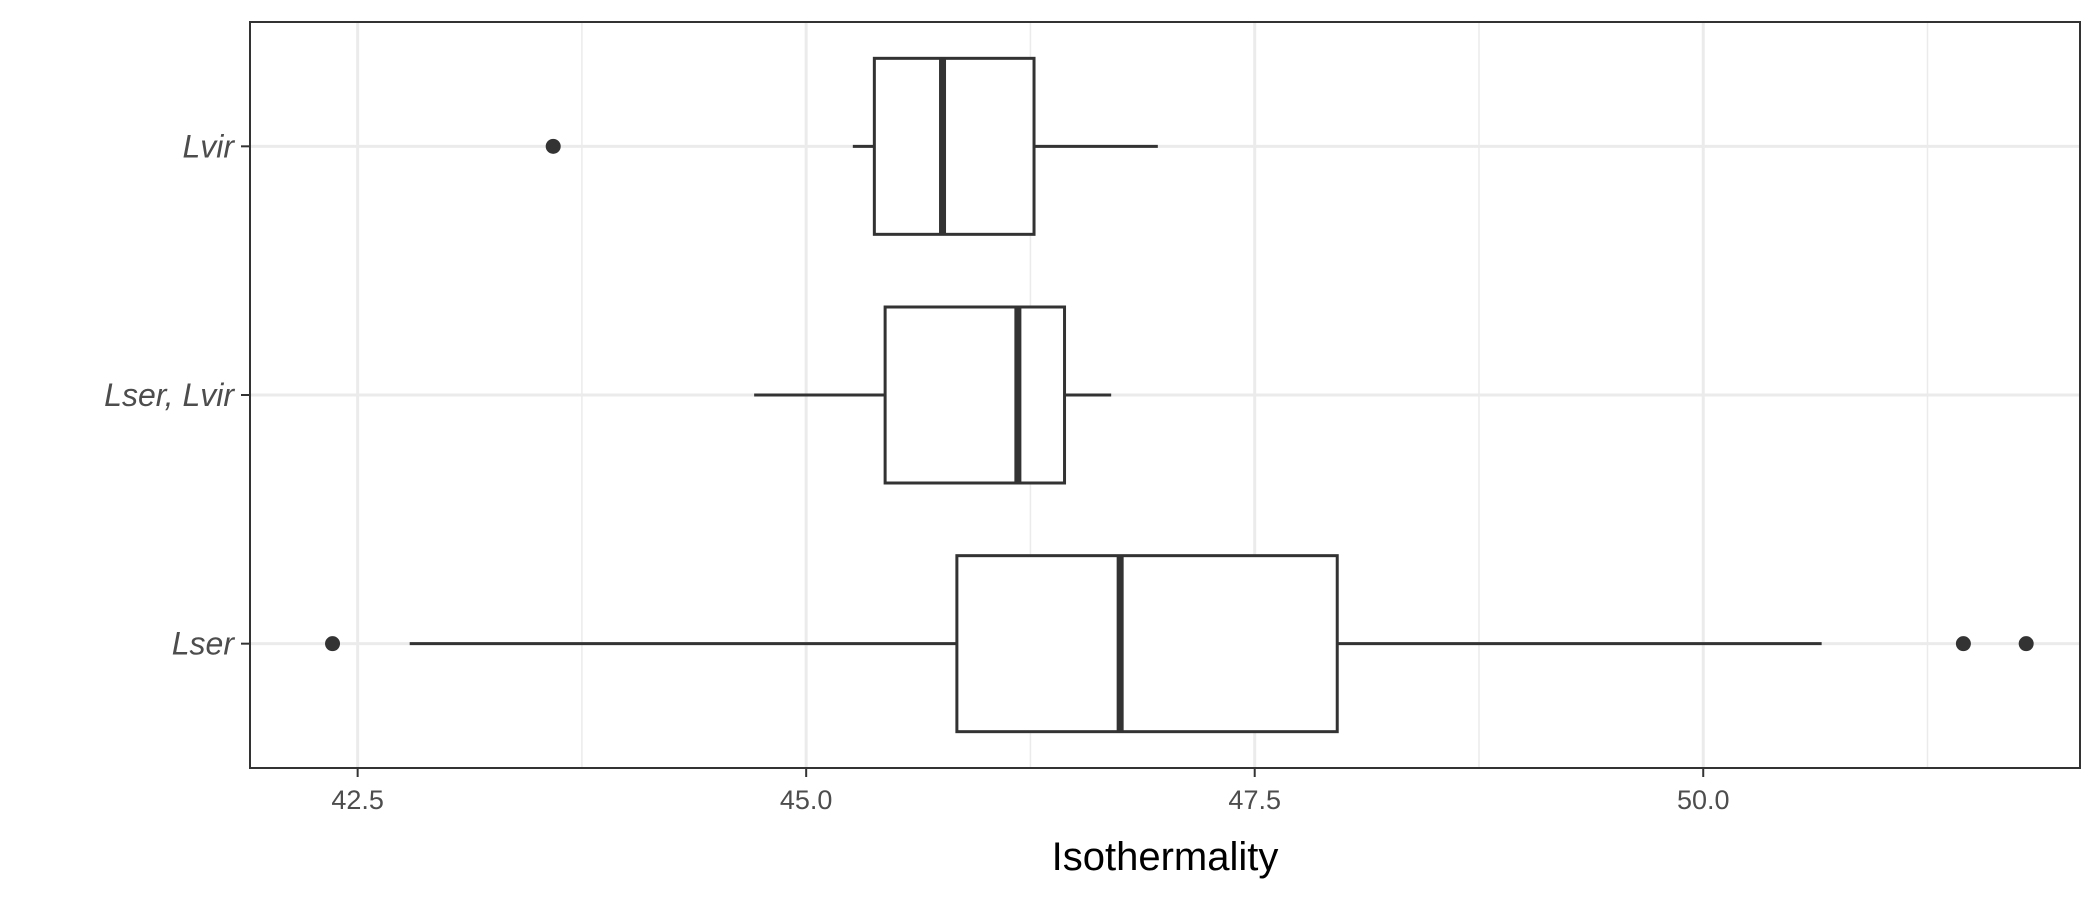 The width and height of the screenshot is (2100, 900). Describe the element at coordinates (1165, 857) in the screenshot. I see `x-axis-title: Isothermality` at that location.